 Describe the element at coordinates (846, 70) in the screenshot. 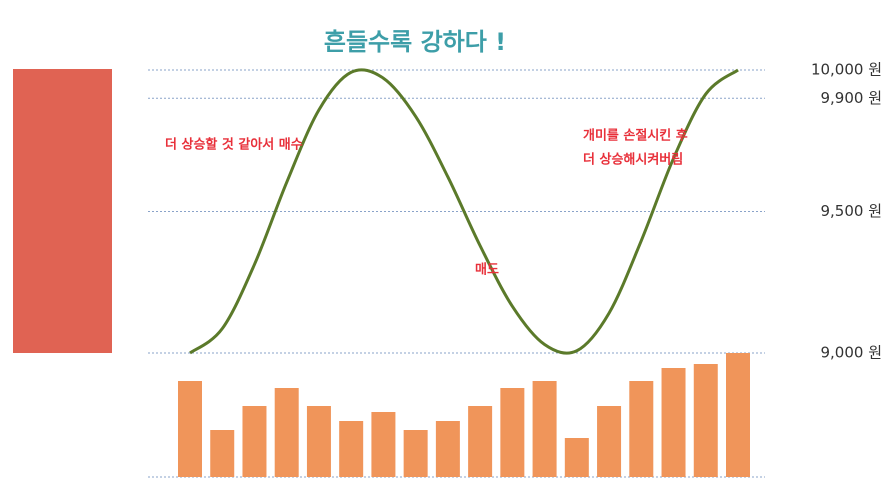

I see `y-tick-label: 10,000 원` at that location.